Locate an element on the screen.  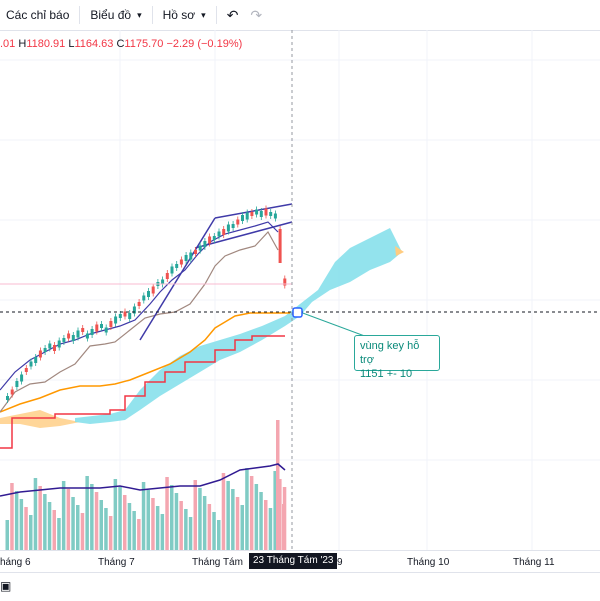
chart-menu-button: Biểu đồ ▾ is located at coordinates (115, 15).